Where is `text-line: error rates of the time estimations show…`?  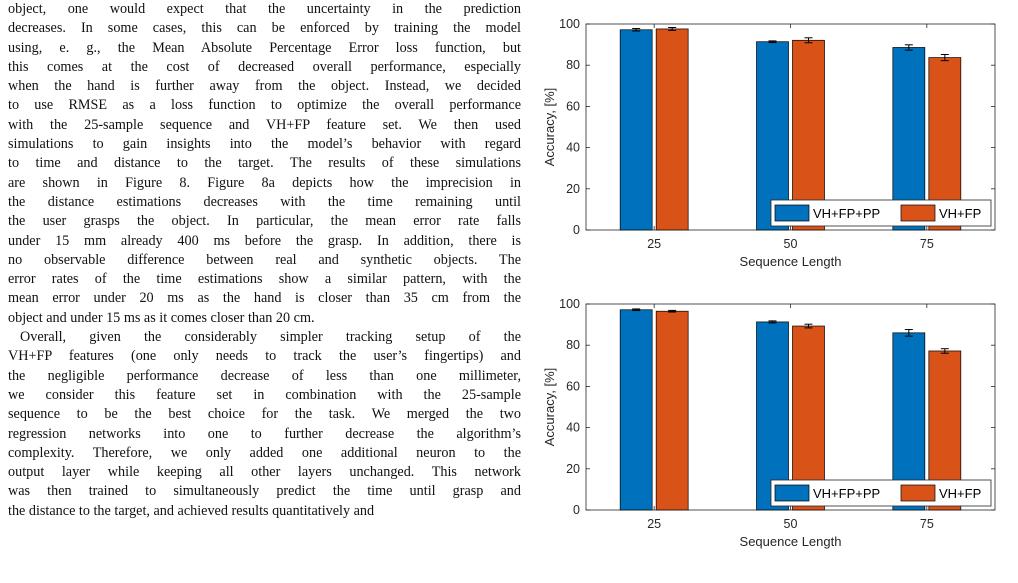 text-line: error rates of the time estimations show… is located at coordinates (264, 279).